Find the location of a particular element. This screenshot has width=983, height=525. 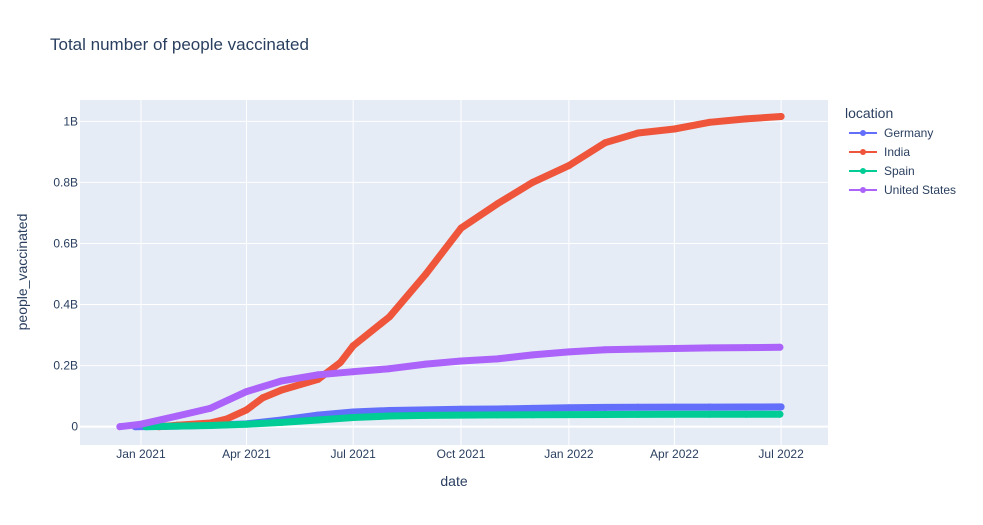

legend: location Germany India Spain United States is located at coordinates (900, 151).